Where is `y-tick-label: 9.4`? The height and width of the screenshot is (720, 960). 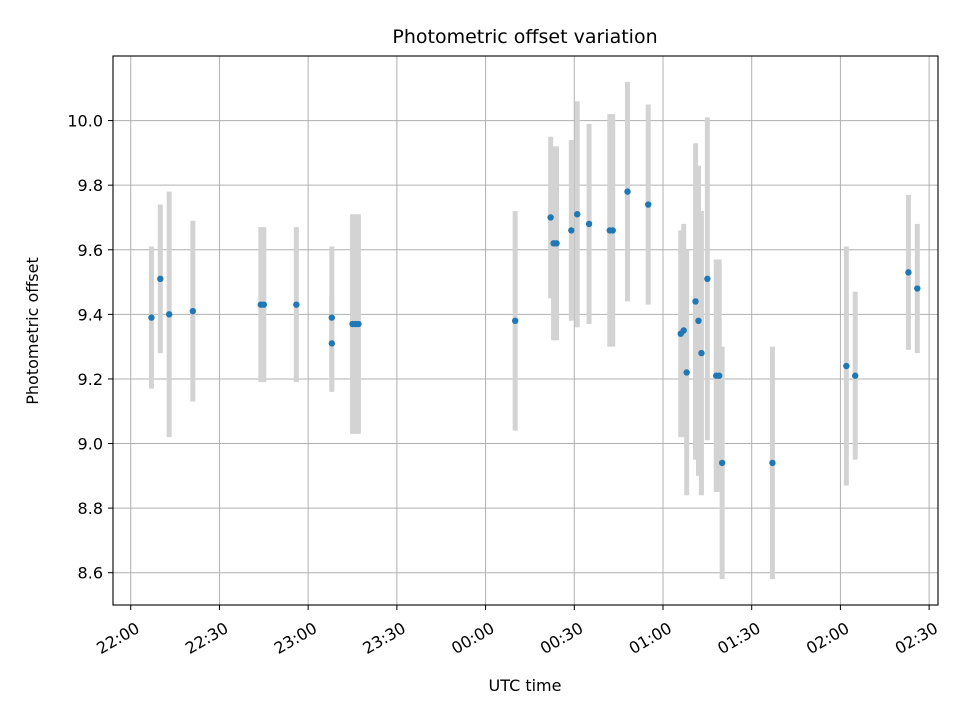 y-tick-label: 9.4 is located at coordinates (90, 314).